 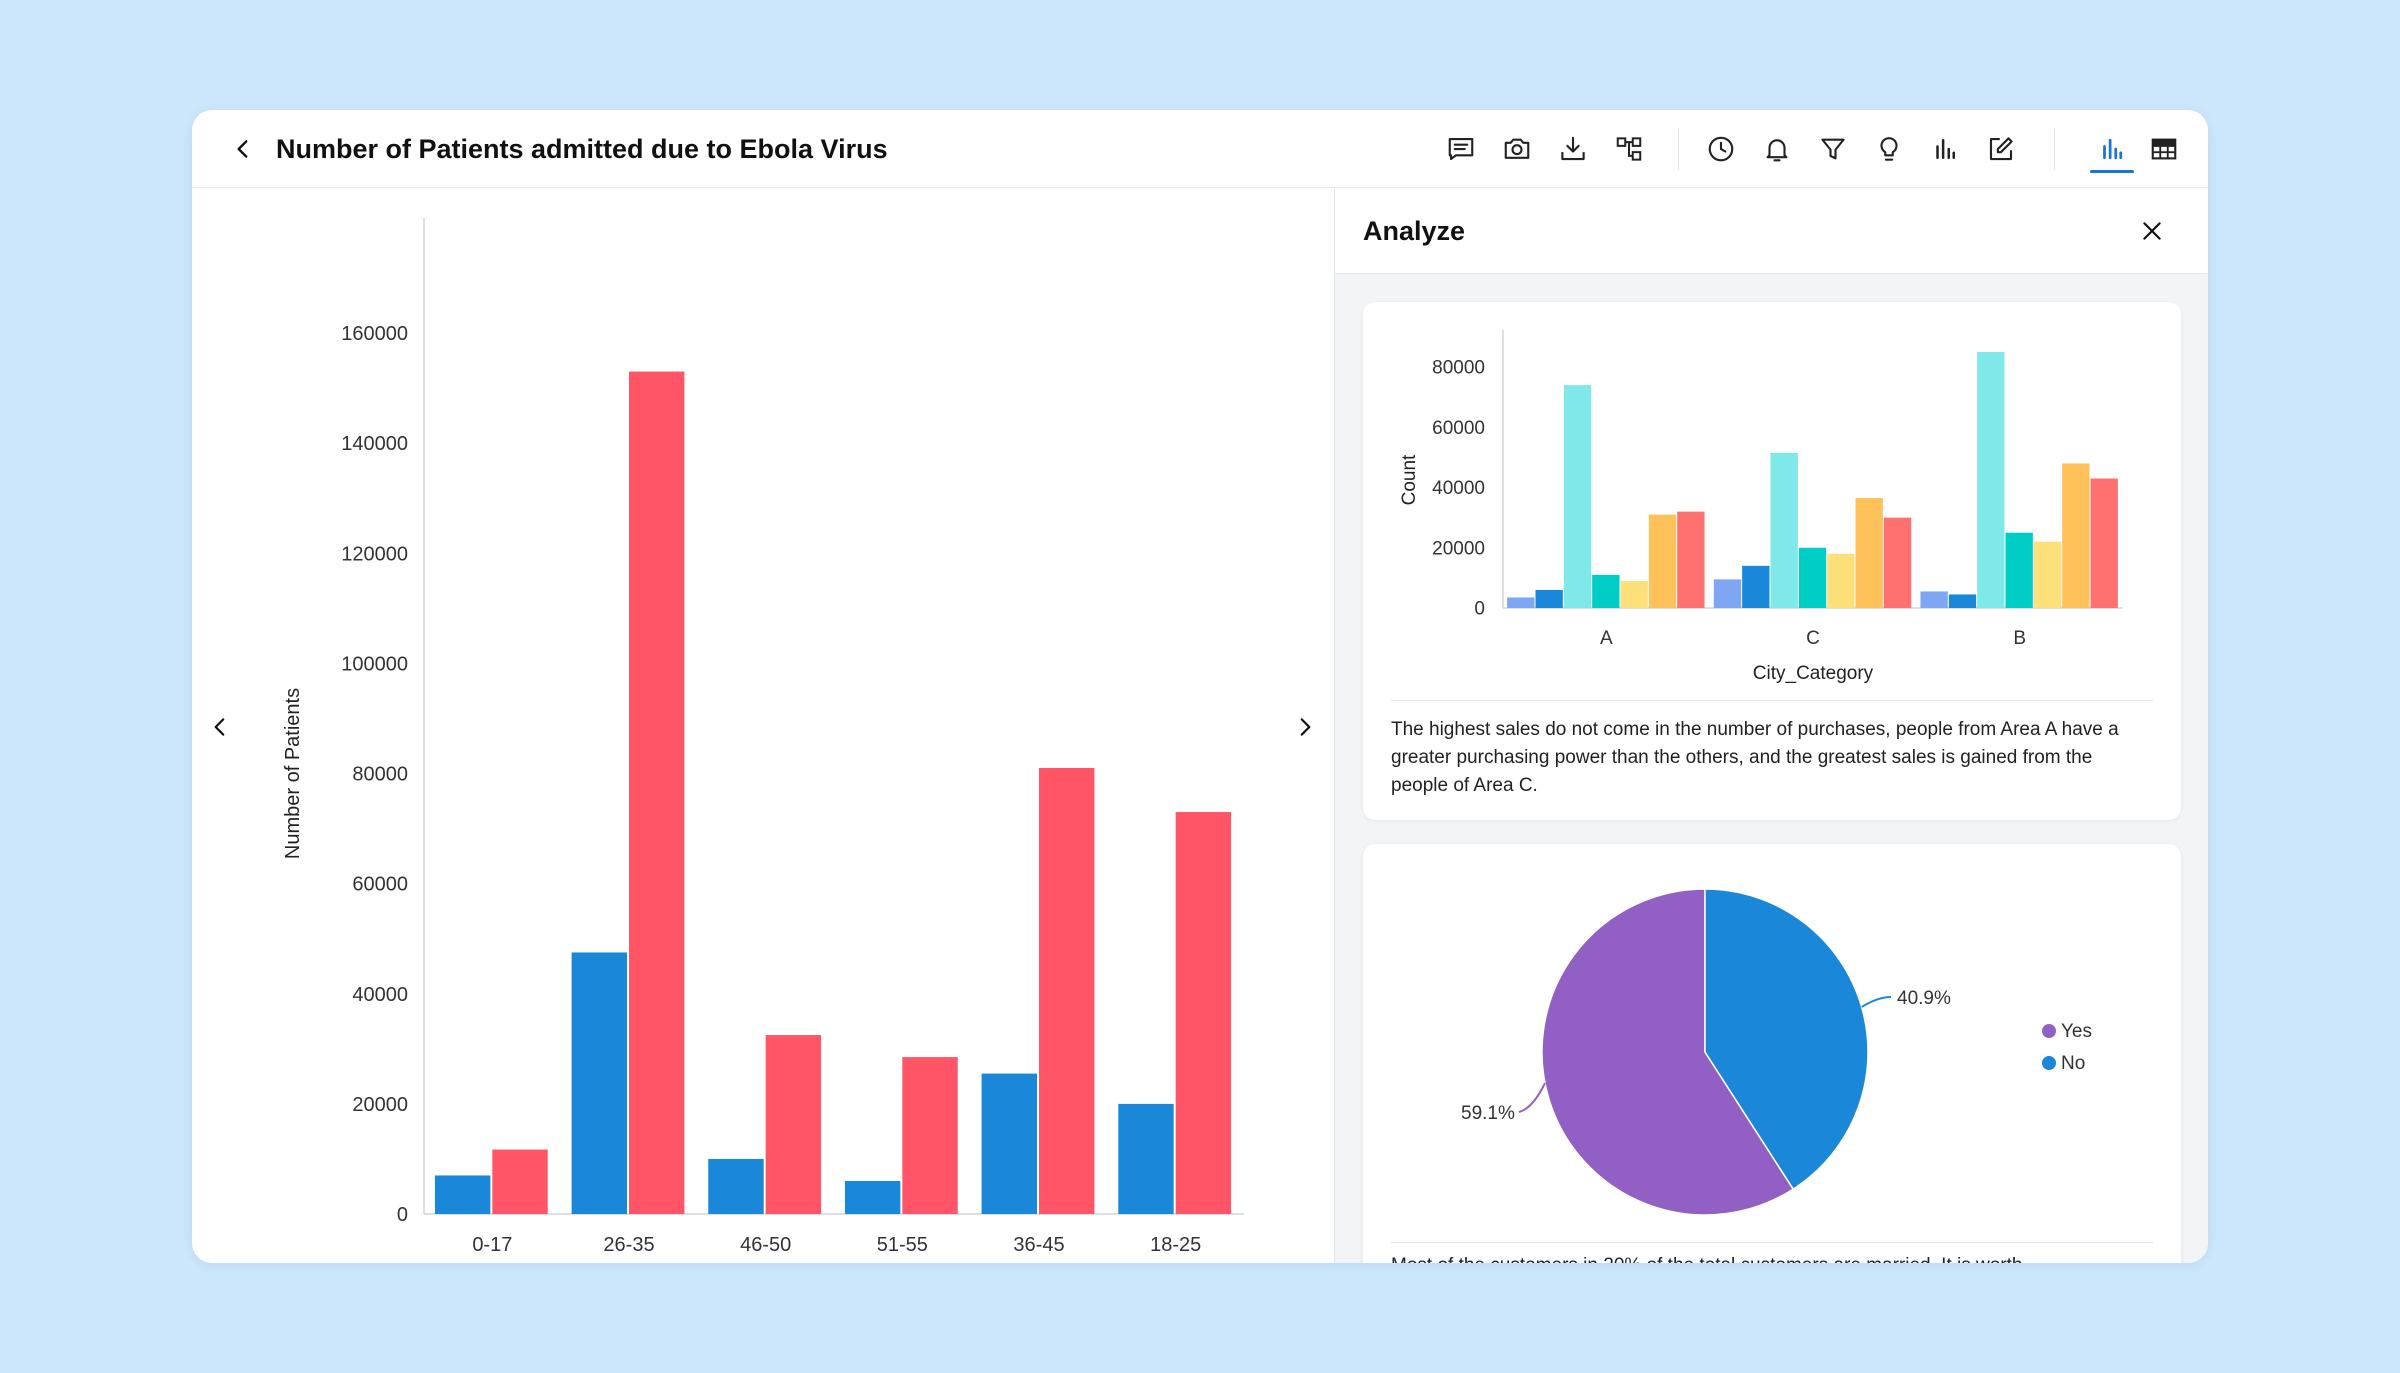 I want to click on alerts-button, so click(x=1777, y=149).